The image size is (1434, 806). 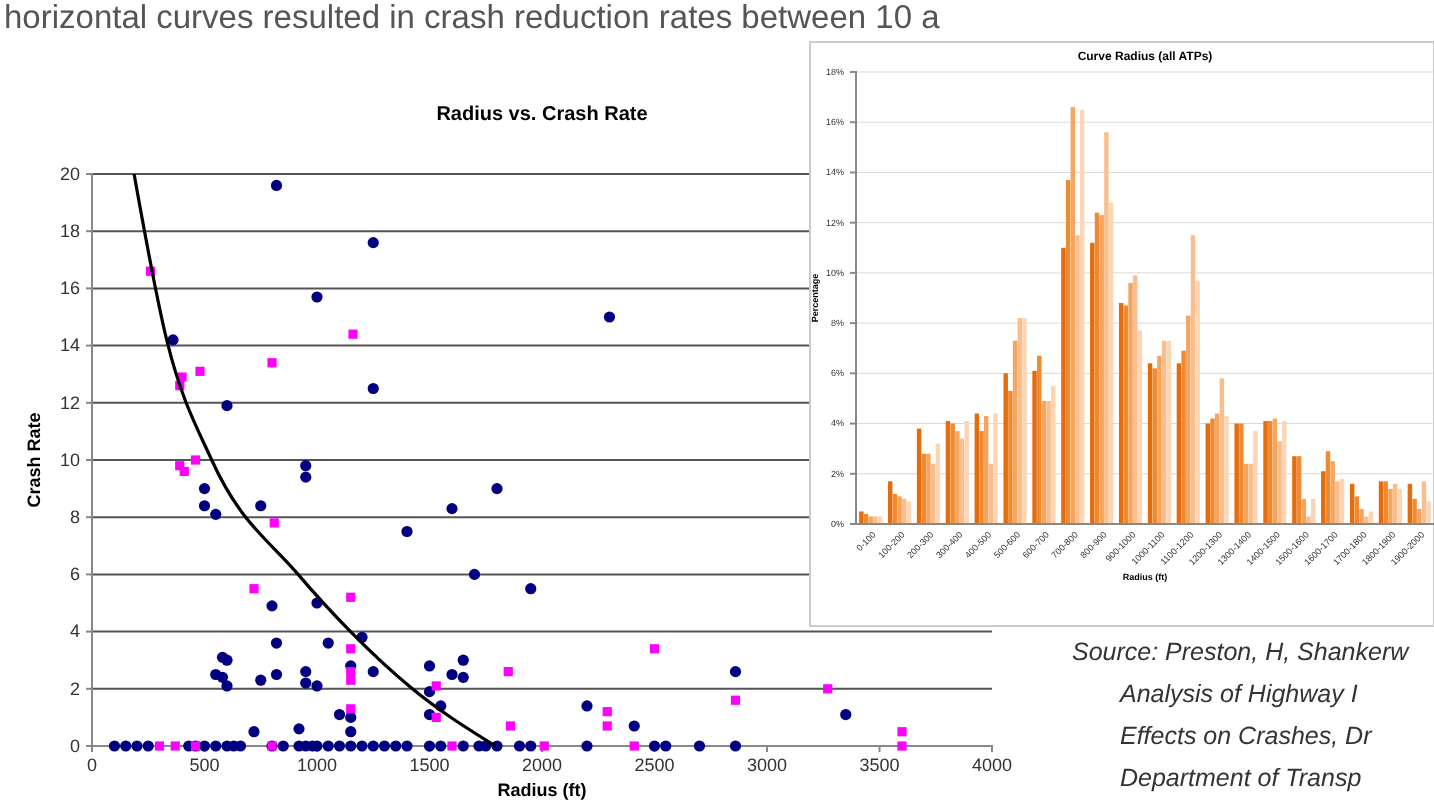 What do you see at coordinates (69, 345) in the screenshot?
I see `y-tick-label: 14` at bounding box center [69, 345].